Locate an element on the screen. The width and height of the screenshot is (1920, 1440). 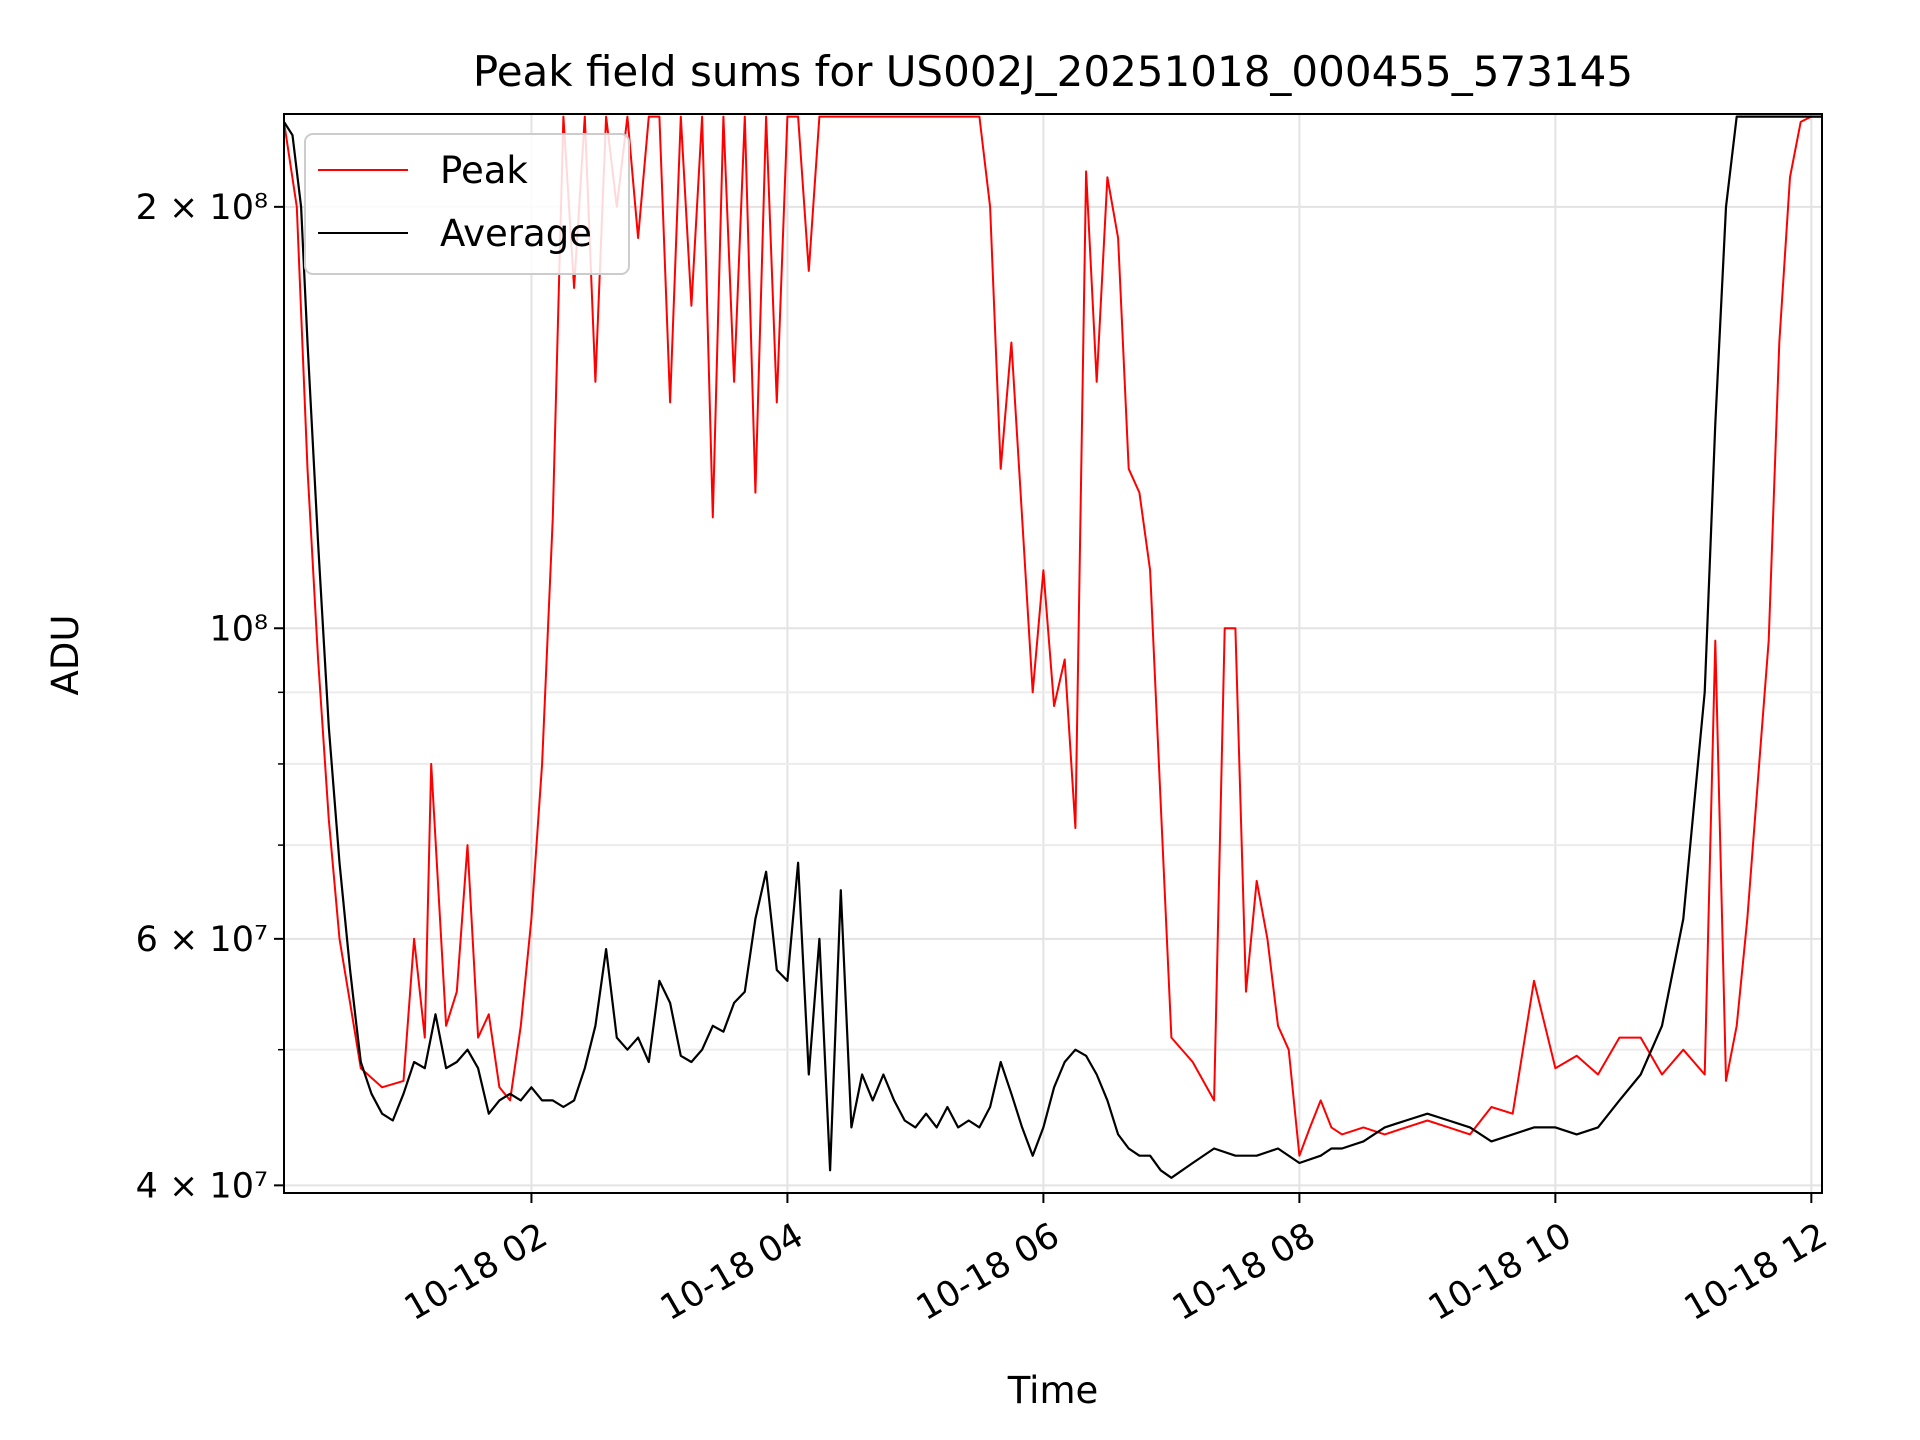
legend: Peak Average is located at coordinates (467, 204).